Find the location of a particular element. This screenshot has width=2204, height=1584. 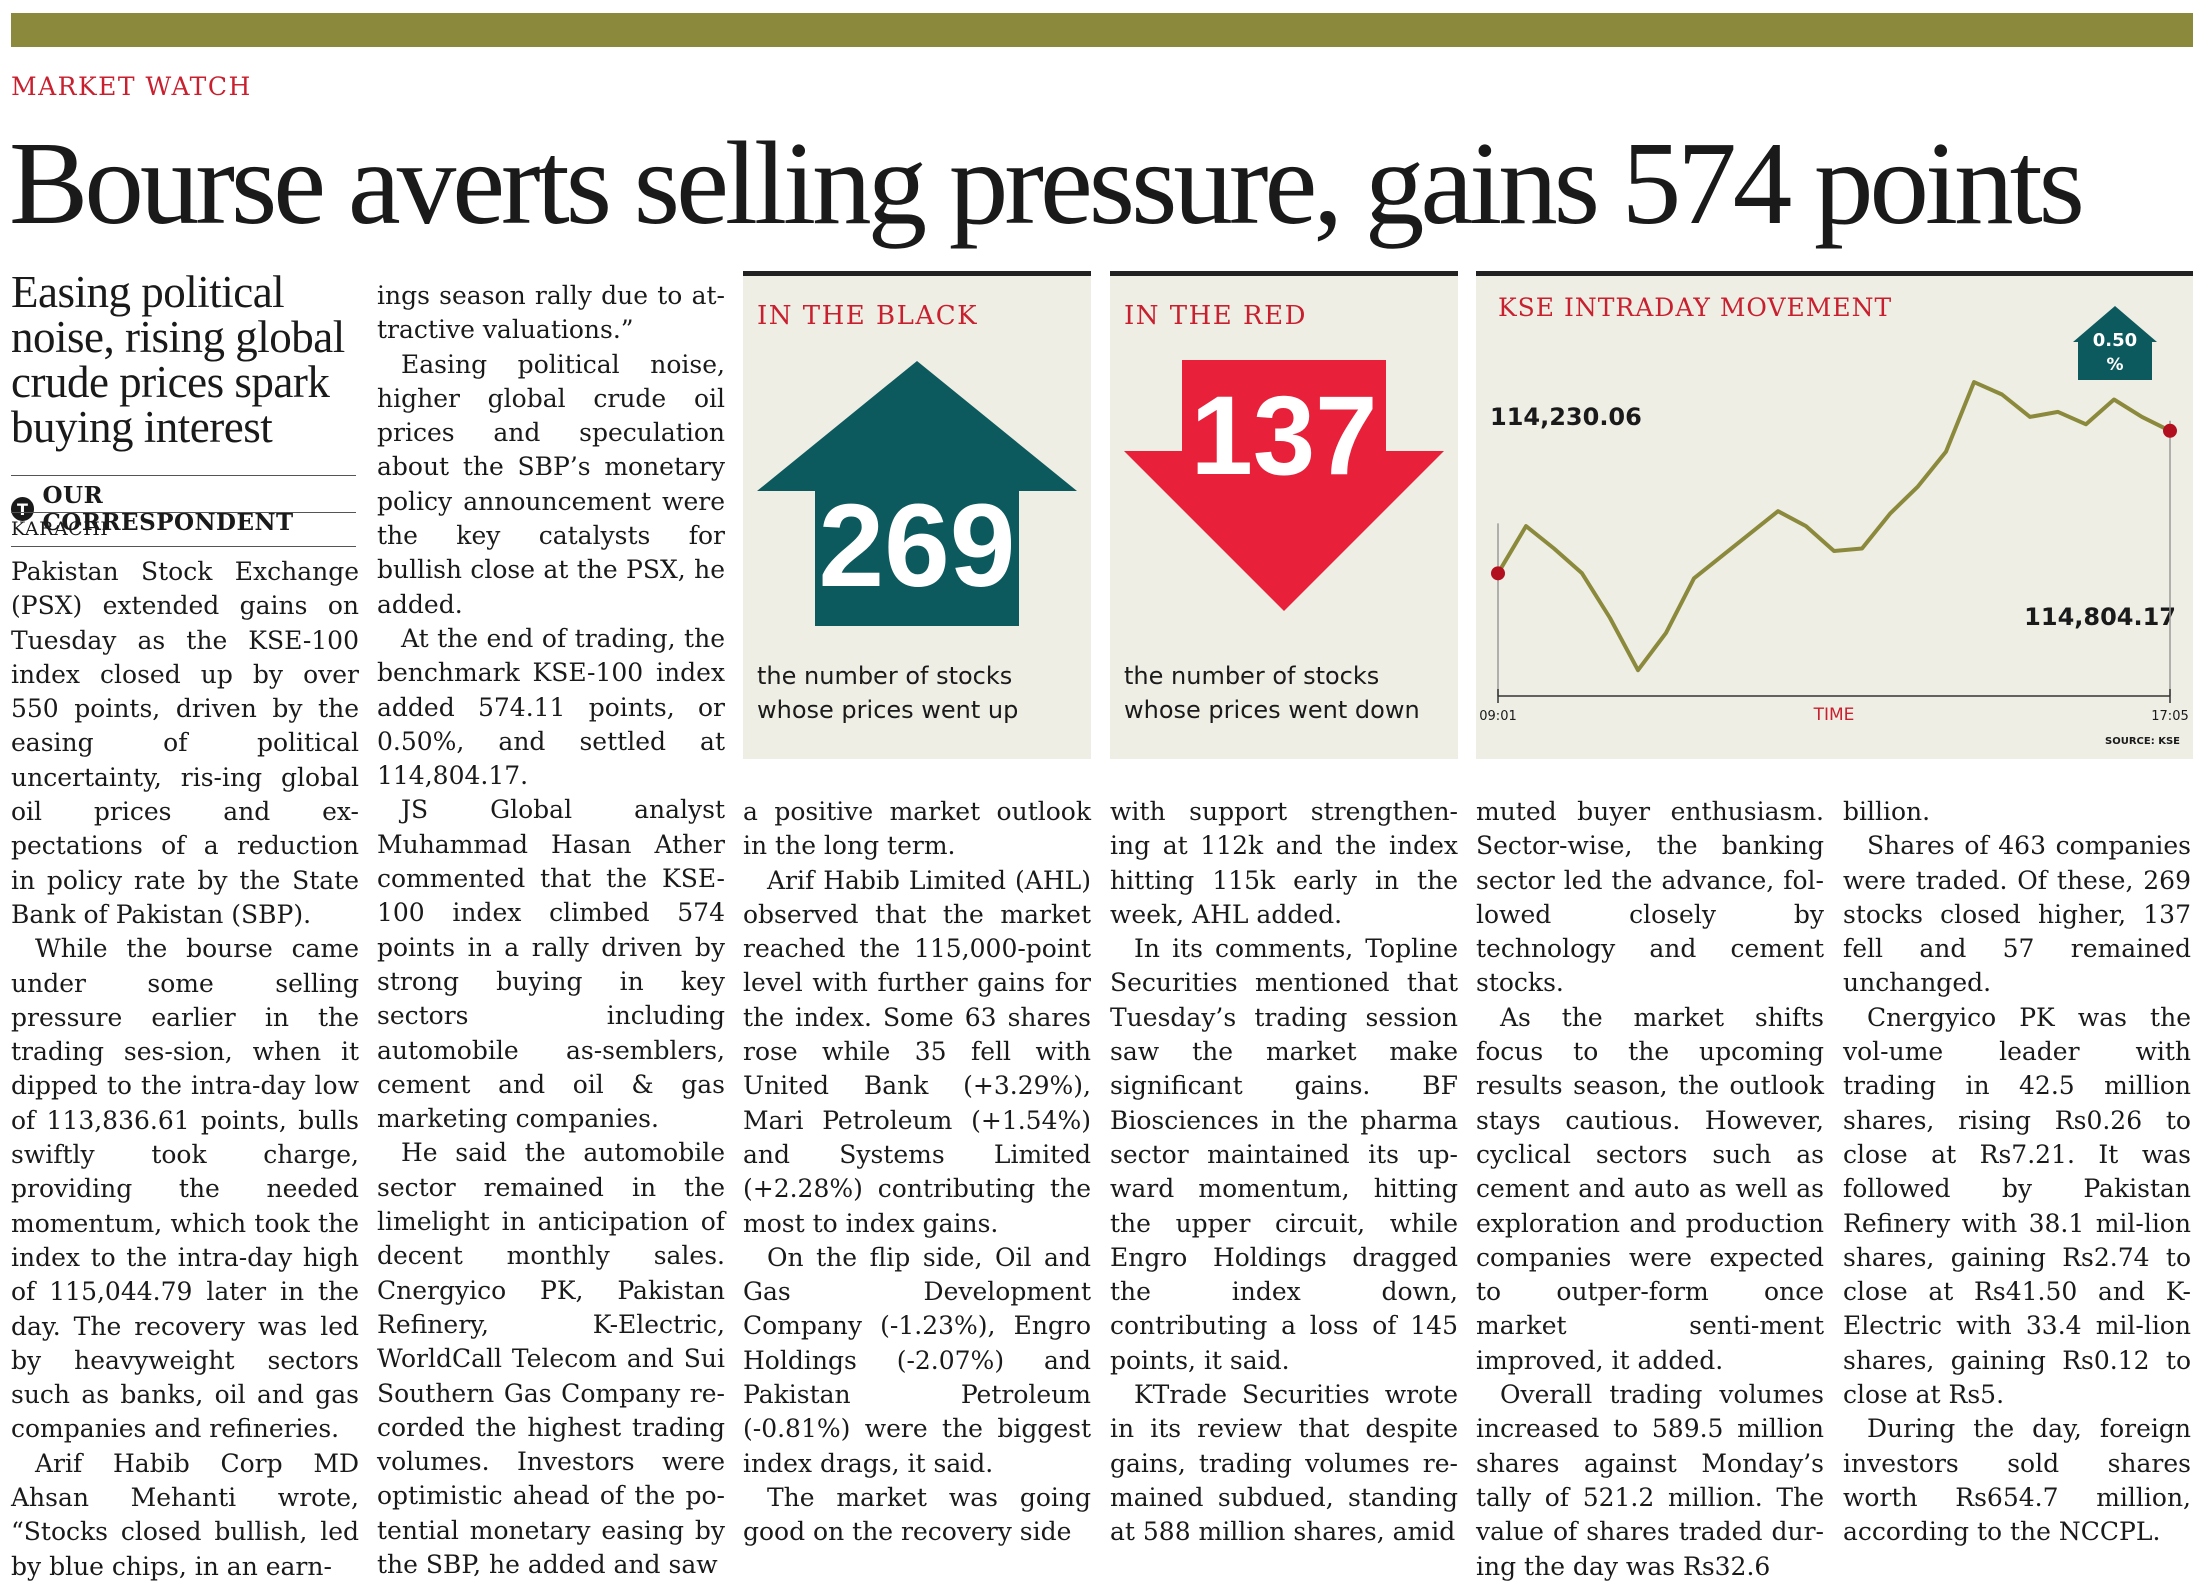

open-marker is located at coordinates (1498, 573).